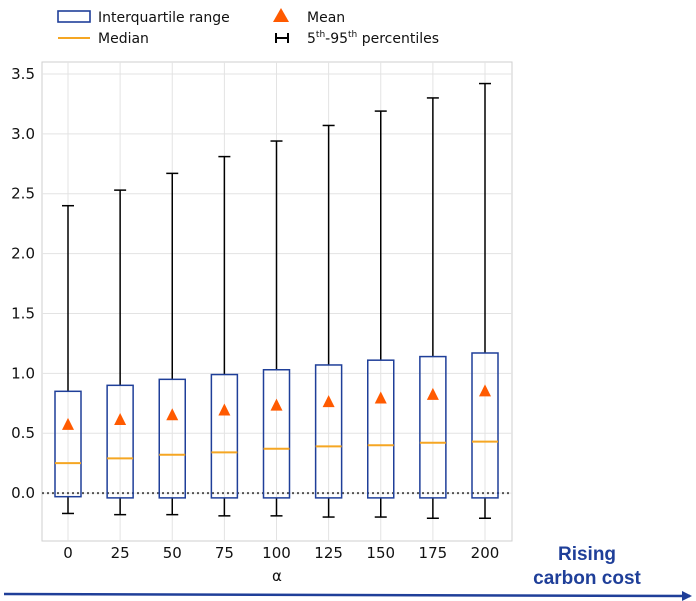 The height and width of the screenshot is (601, 696). What do you see at coordinates (347, 595) in the screenshot?
I see `rising-arrow` at bounding box center [347, 595].